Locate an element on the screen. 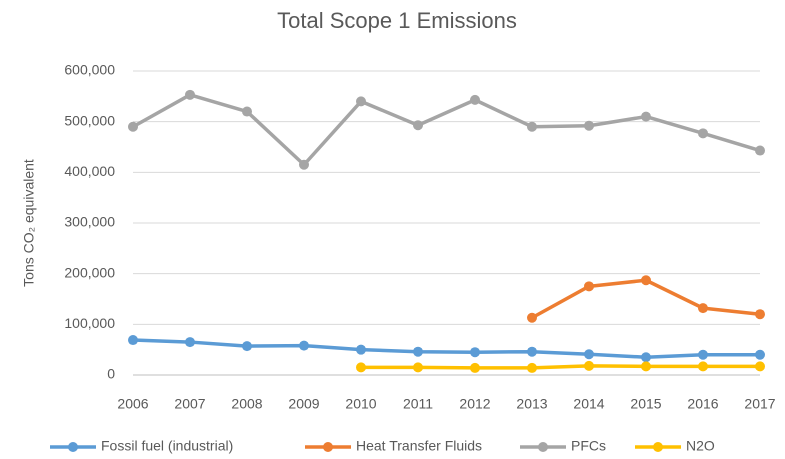 The height and width of the screenshot is (459, 785). x-tick-label: 2012 is located at coordinates (474, 404).